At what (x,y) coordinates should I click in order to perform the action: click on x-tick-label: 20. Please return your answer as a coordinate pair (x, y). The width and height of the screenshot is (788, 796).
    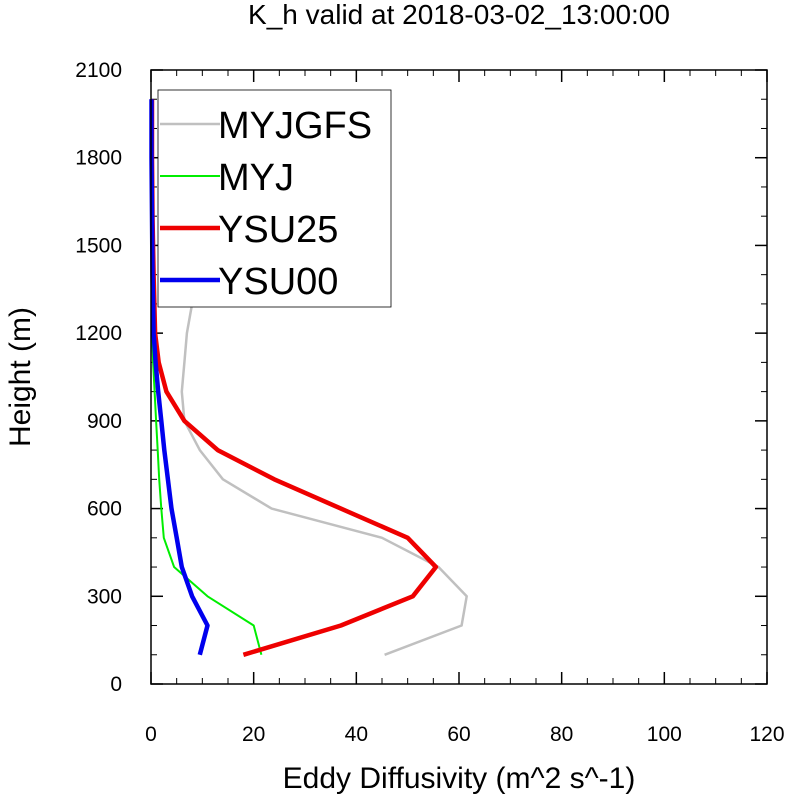
    Looking at the image, I should click on (253, 734).